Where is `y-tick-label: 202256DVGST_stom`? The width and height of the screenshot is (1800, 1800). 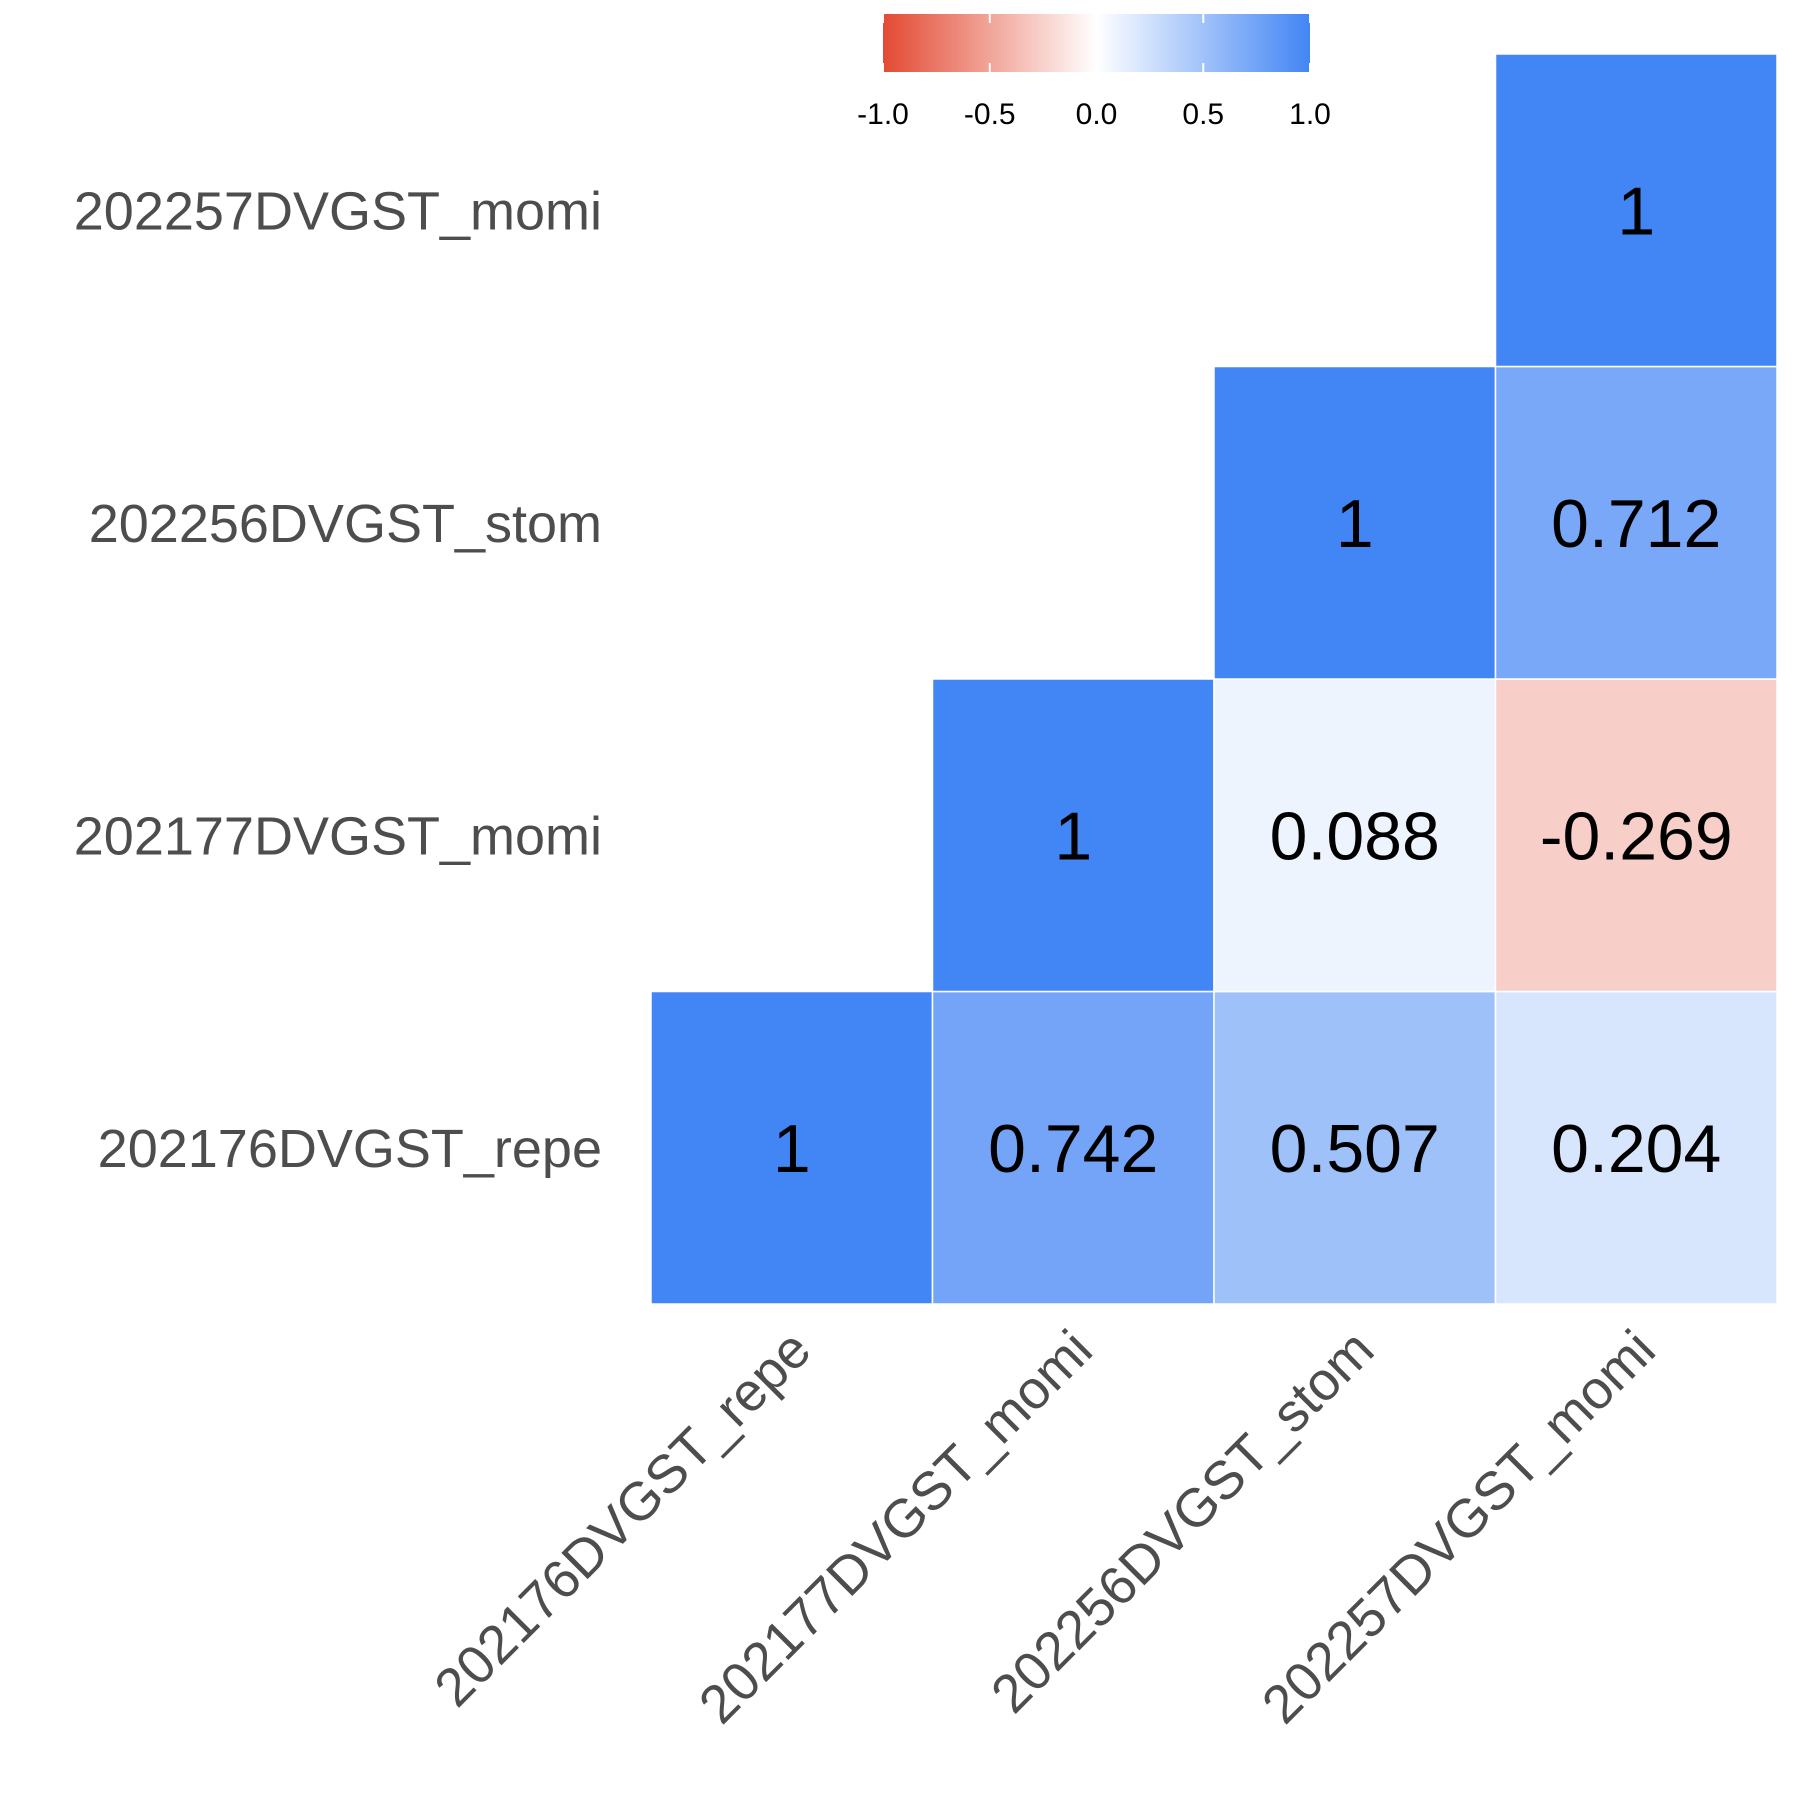
y-tick-label: 202256DVGST_stom is located at coordinates (345, 524).